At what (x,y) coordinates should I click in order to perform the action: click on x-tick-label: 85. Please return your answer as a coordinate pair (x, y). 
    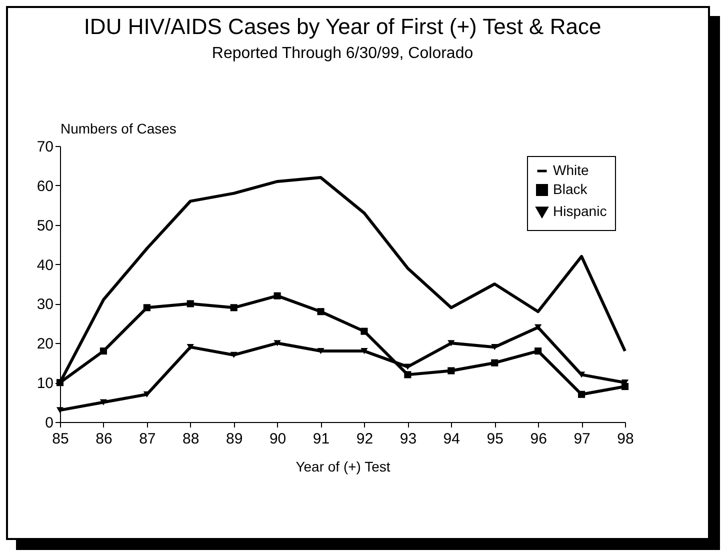
    Looking at the image, I should click on (60, 439).